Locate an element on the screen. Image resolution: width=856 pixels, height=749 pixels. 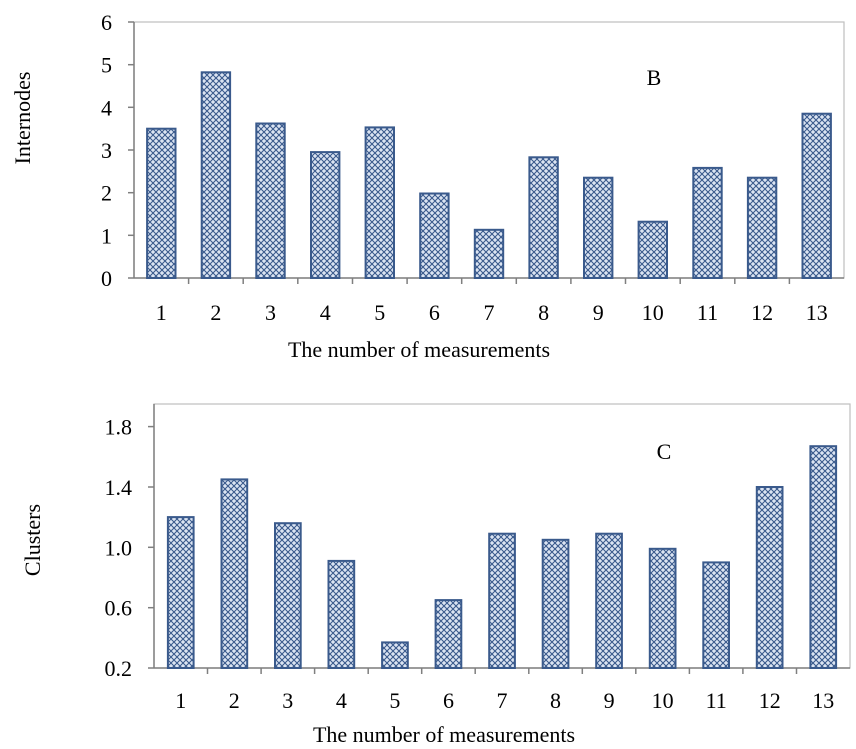
y-tick-label-b: 3 is located at coordinates (106, 150).